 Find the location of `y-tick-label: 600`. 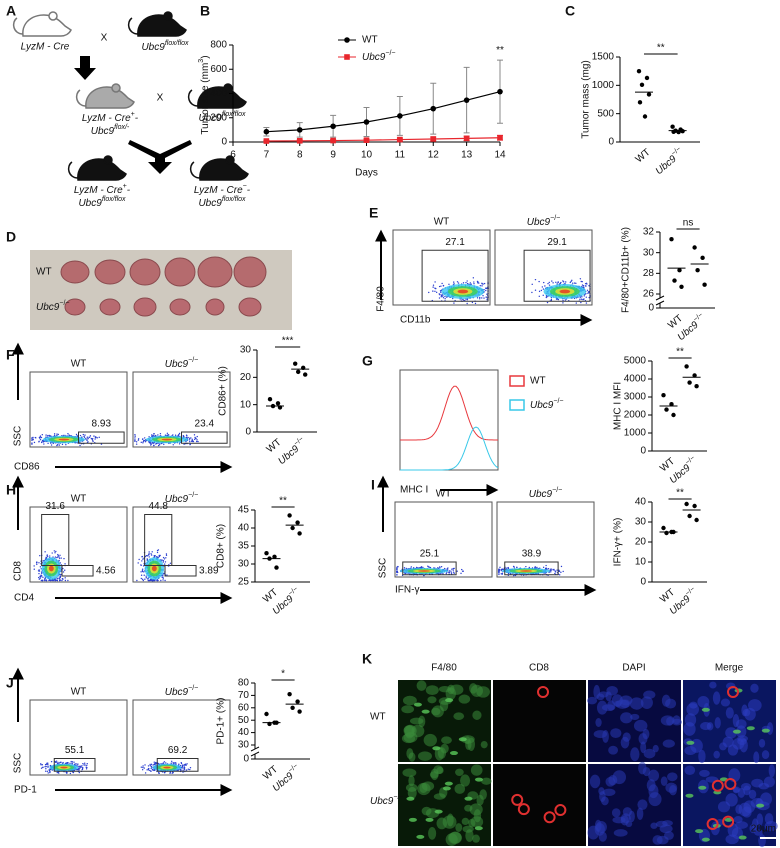

y-tick-label: 600 is located at coordinates (218, 69).